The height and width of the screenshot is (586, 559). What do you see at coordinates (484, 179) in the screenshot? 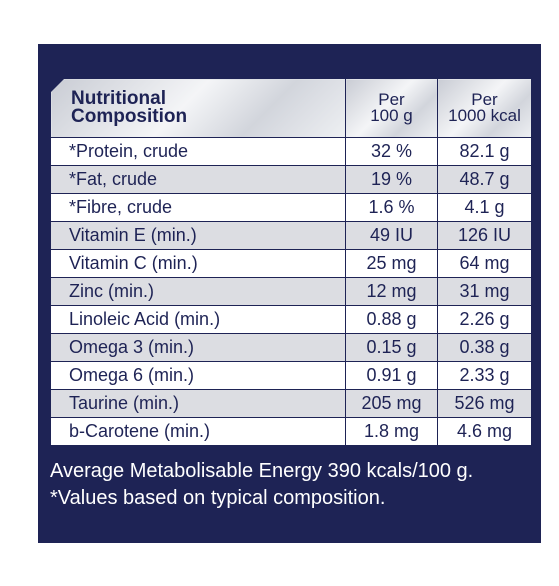
I see `value-per-1000kcal: 48.7 g` at bounding box center [484, 179].